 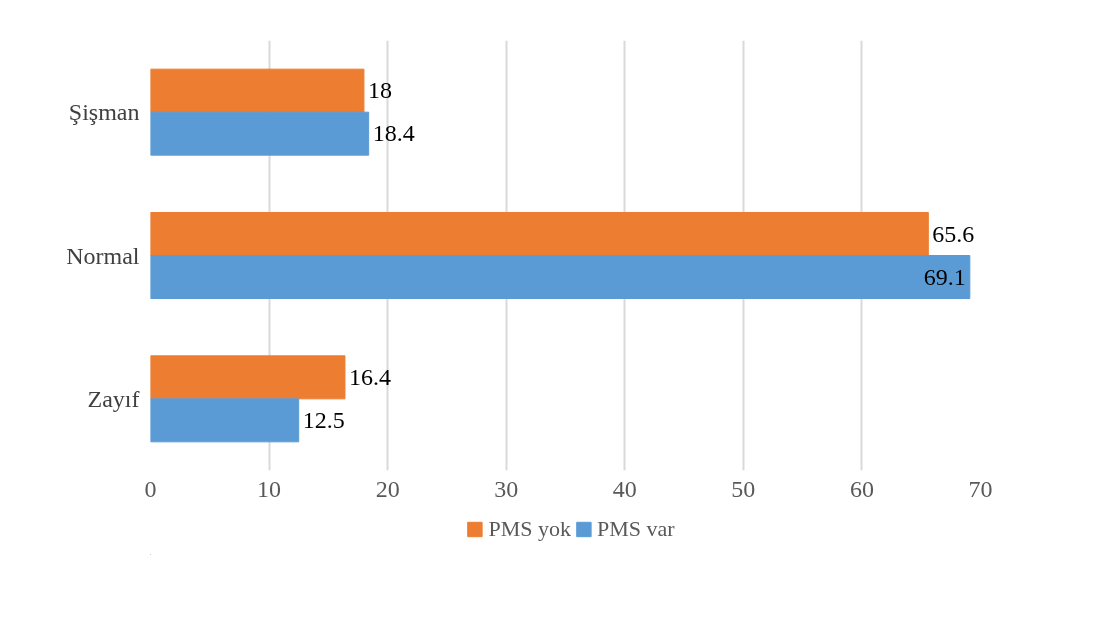 What do you see at coordinates (506, 488) in the screenshot?
I see `x-tick-label: 30` at bounding box center [506, 488].